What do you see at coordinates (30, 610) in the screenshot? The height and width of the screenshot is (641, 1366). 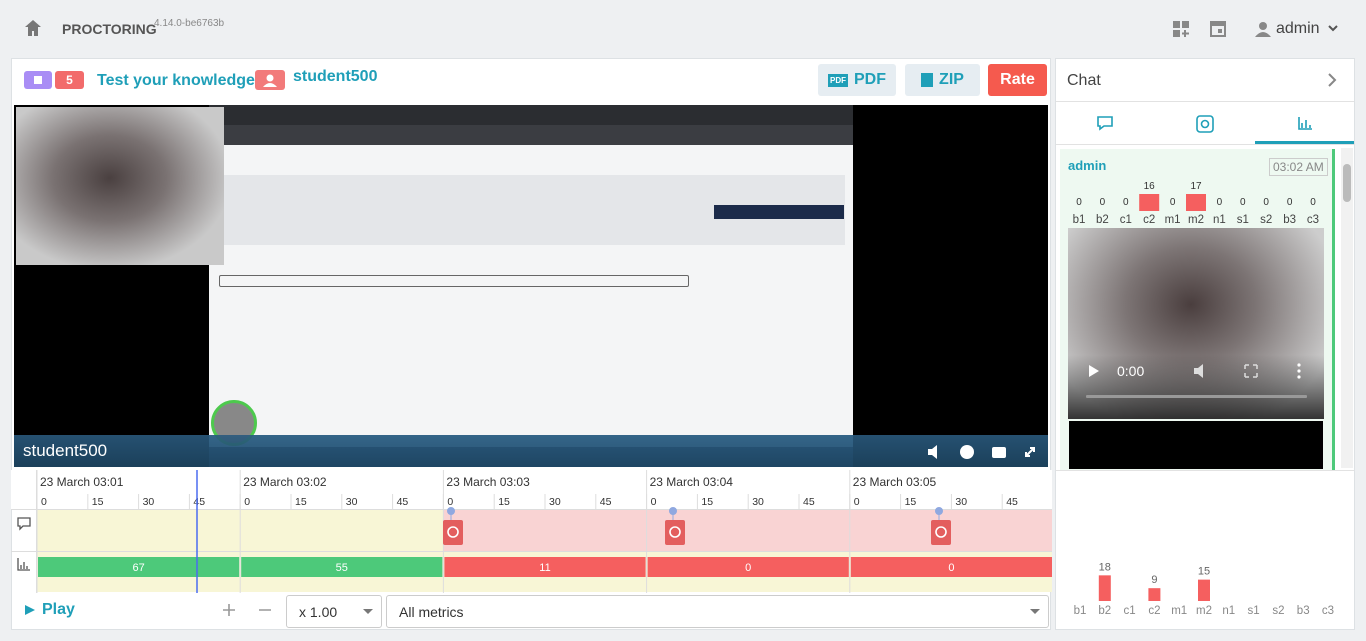 I see `play-icon` at bounding box center [30, 610].